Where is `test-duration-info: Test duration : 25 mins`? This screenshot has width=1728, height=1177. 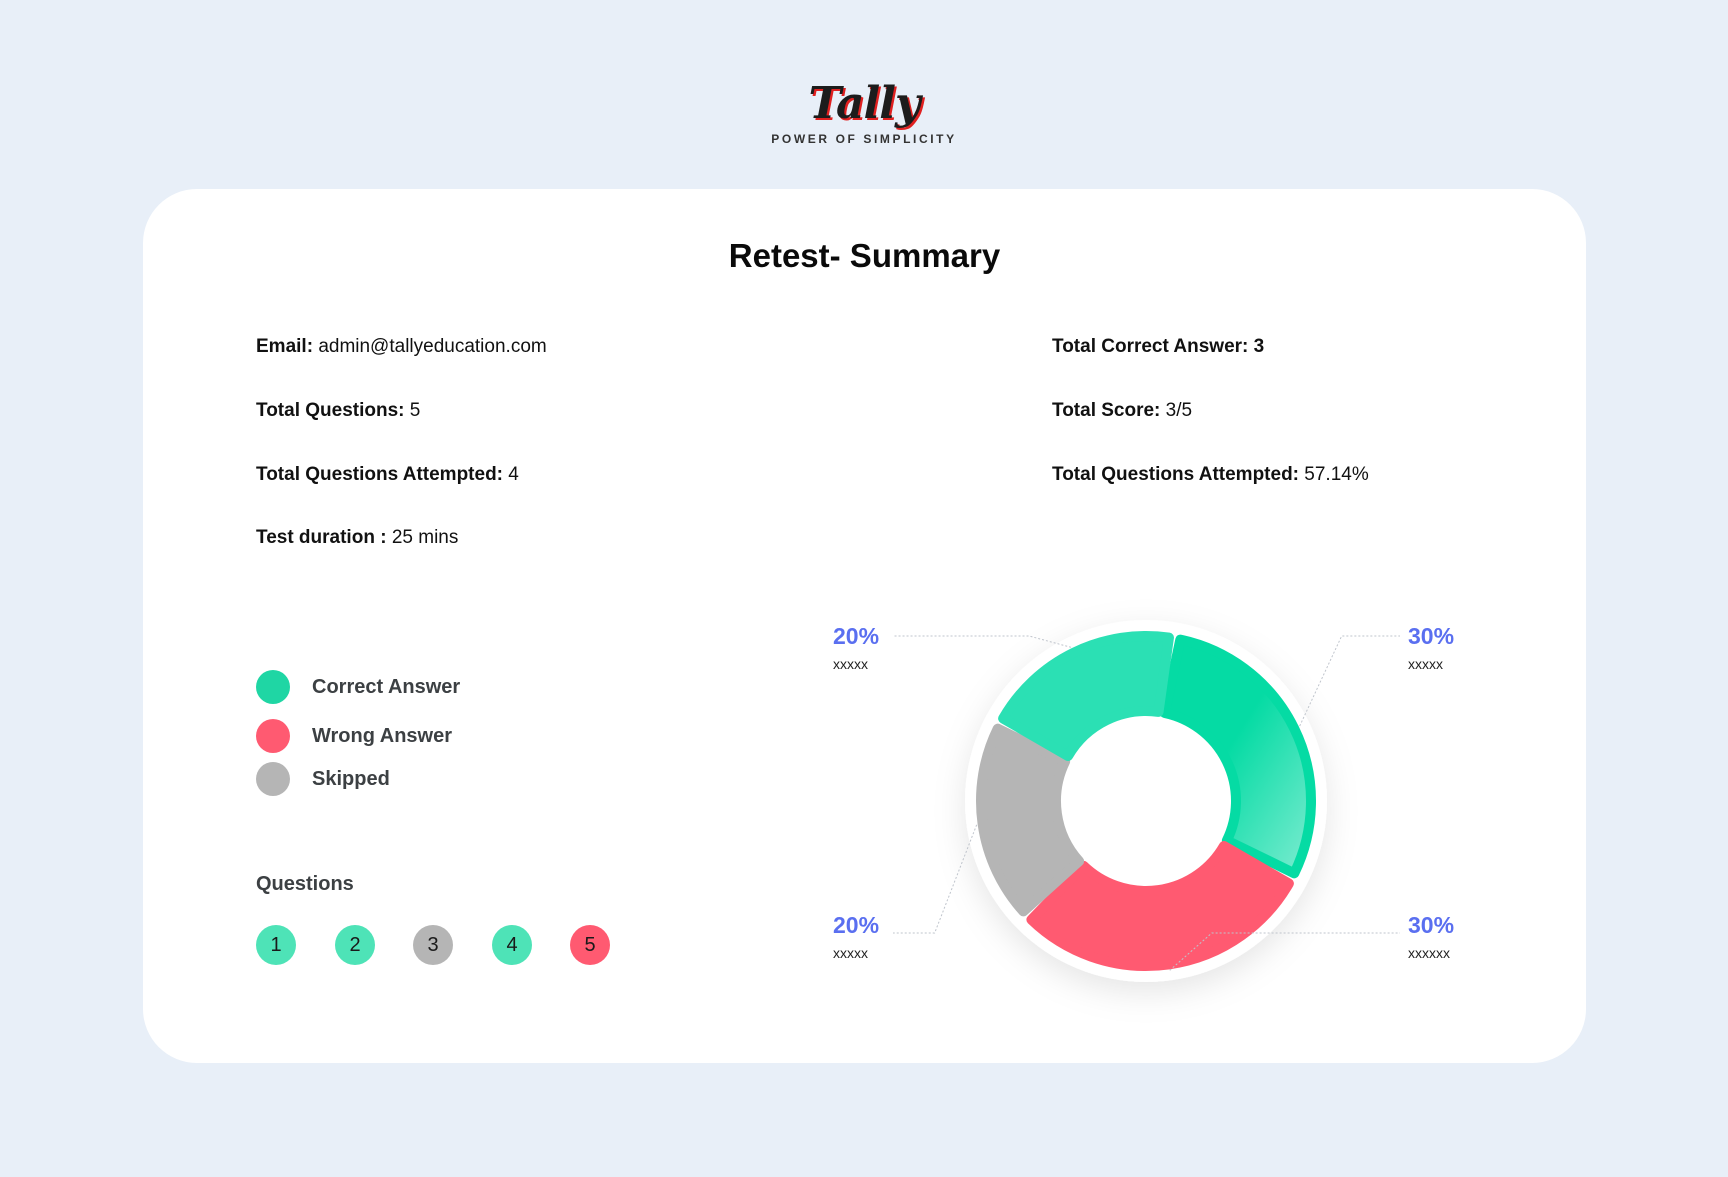 test-duration-info: Test duration : 25 mins is located at coordinates (357, 538).